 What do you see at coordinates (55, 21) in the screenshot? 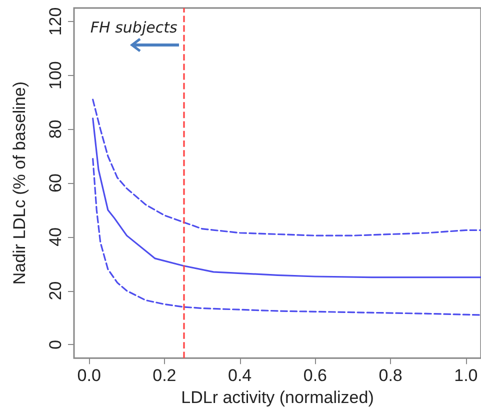
I see `y-tick-label: 120` at bounding box center [55, 21].